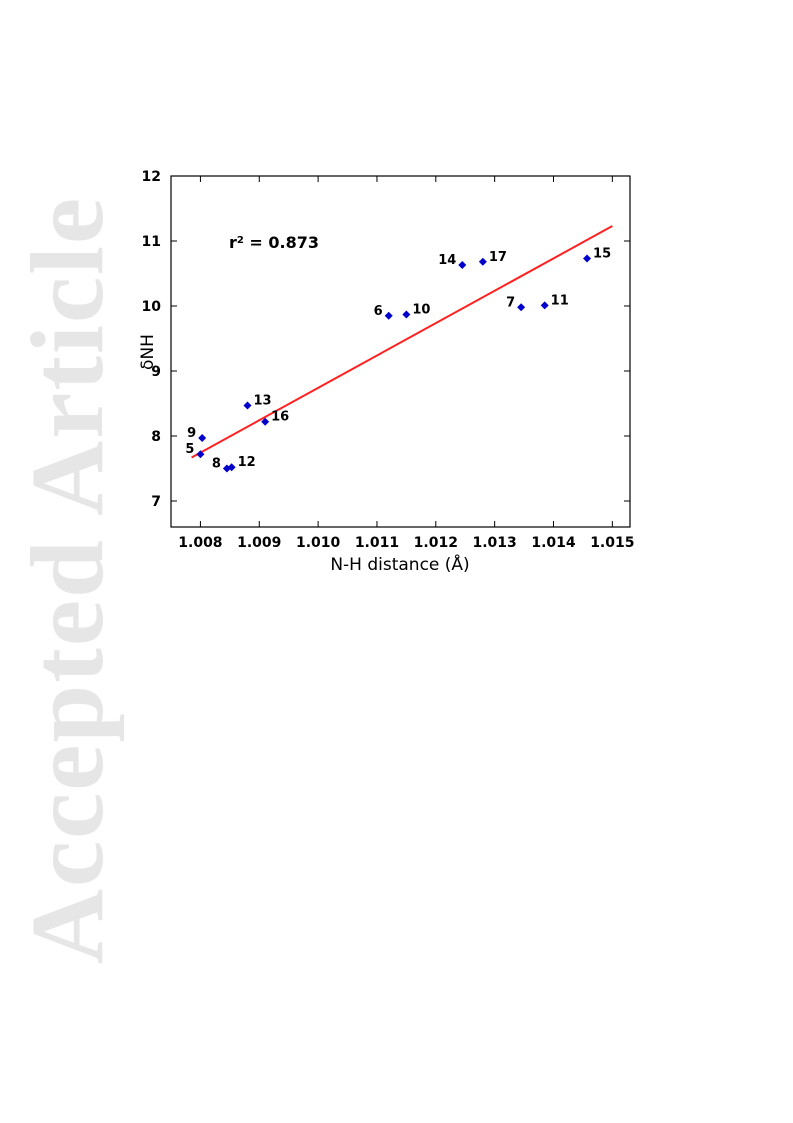 This screenshot has height=1123, width=793. What do you see at coordinates (280, 417) in the screenshot?
I see `data-point-label: 16` at bounding box center [280, 417].